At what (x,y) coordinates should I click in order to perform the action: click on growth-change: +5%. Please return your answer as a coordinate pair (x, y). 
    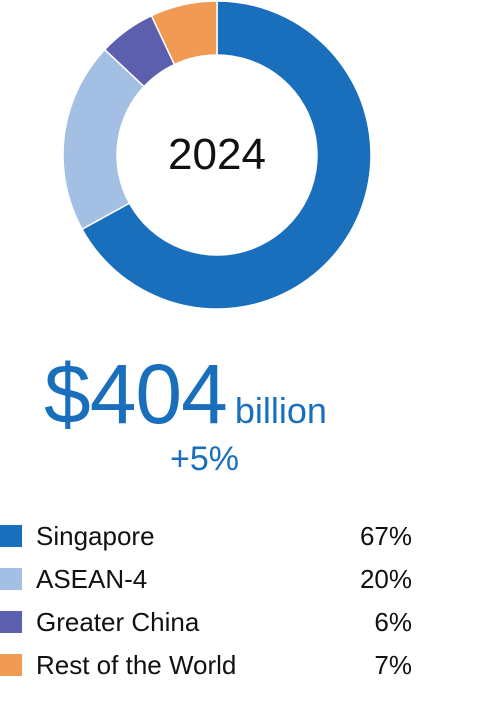
    Looking at the image, I should click on (204, 459).